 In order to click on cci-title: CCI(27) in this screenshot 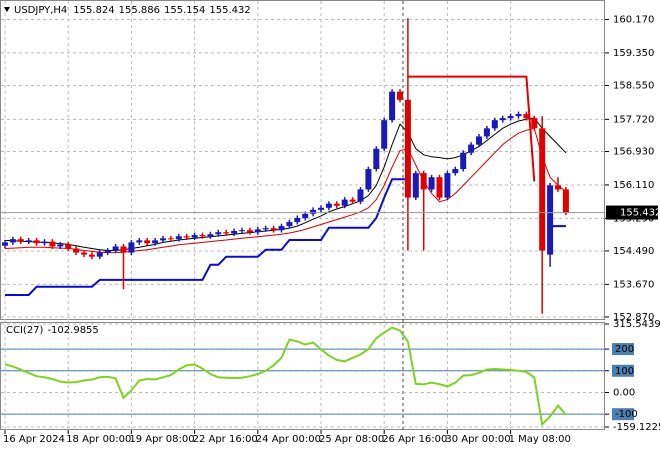, I will do `click(25, 330)`.